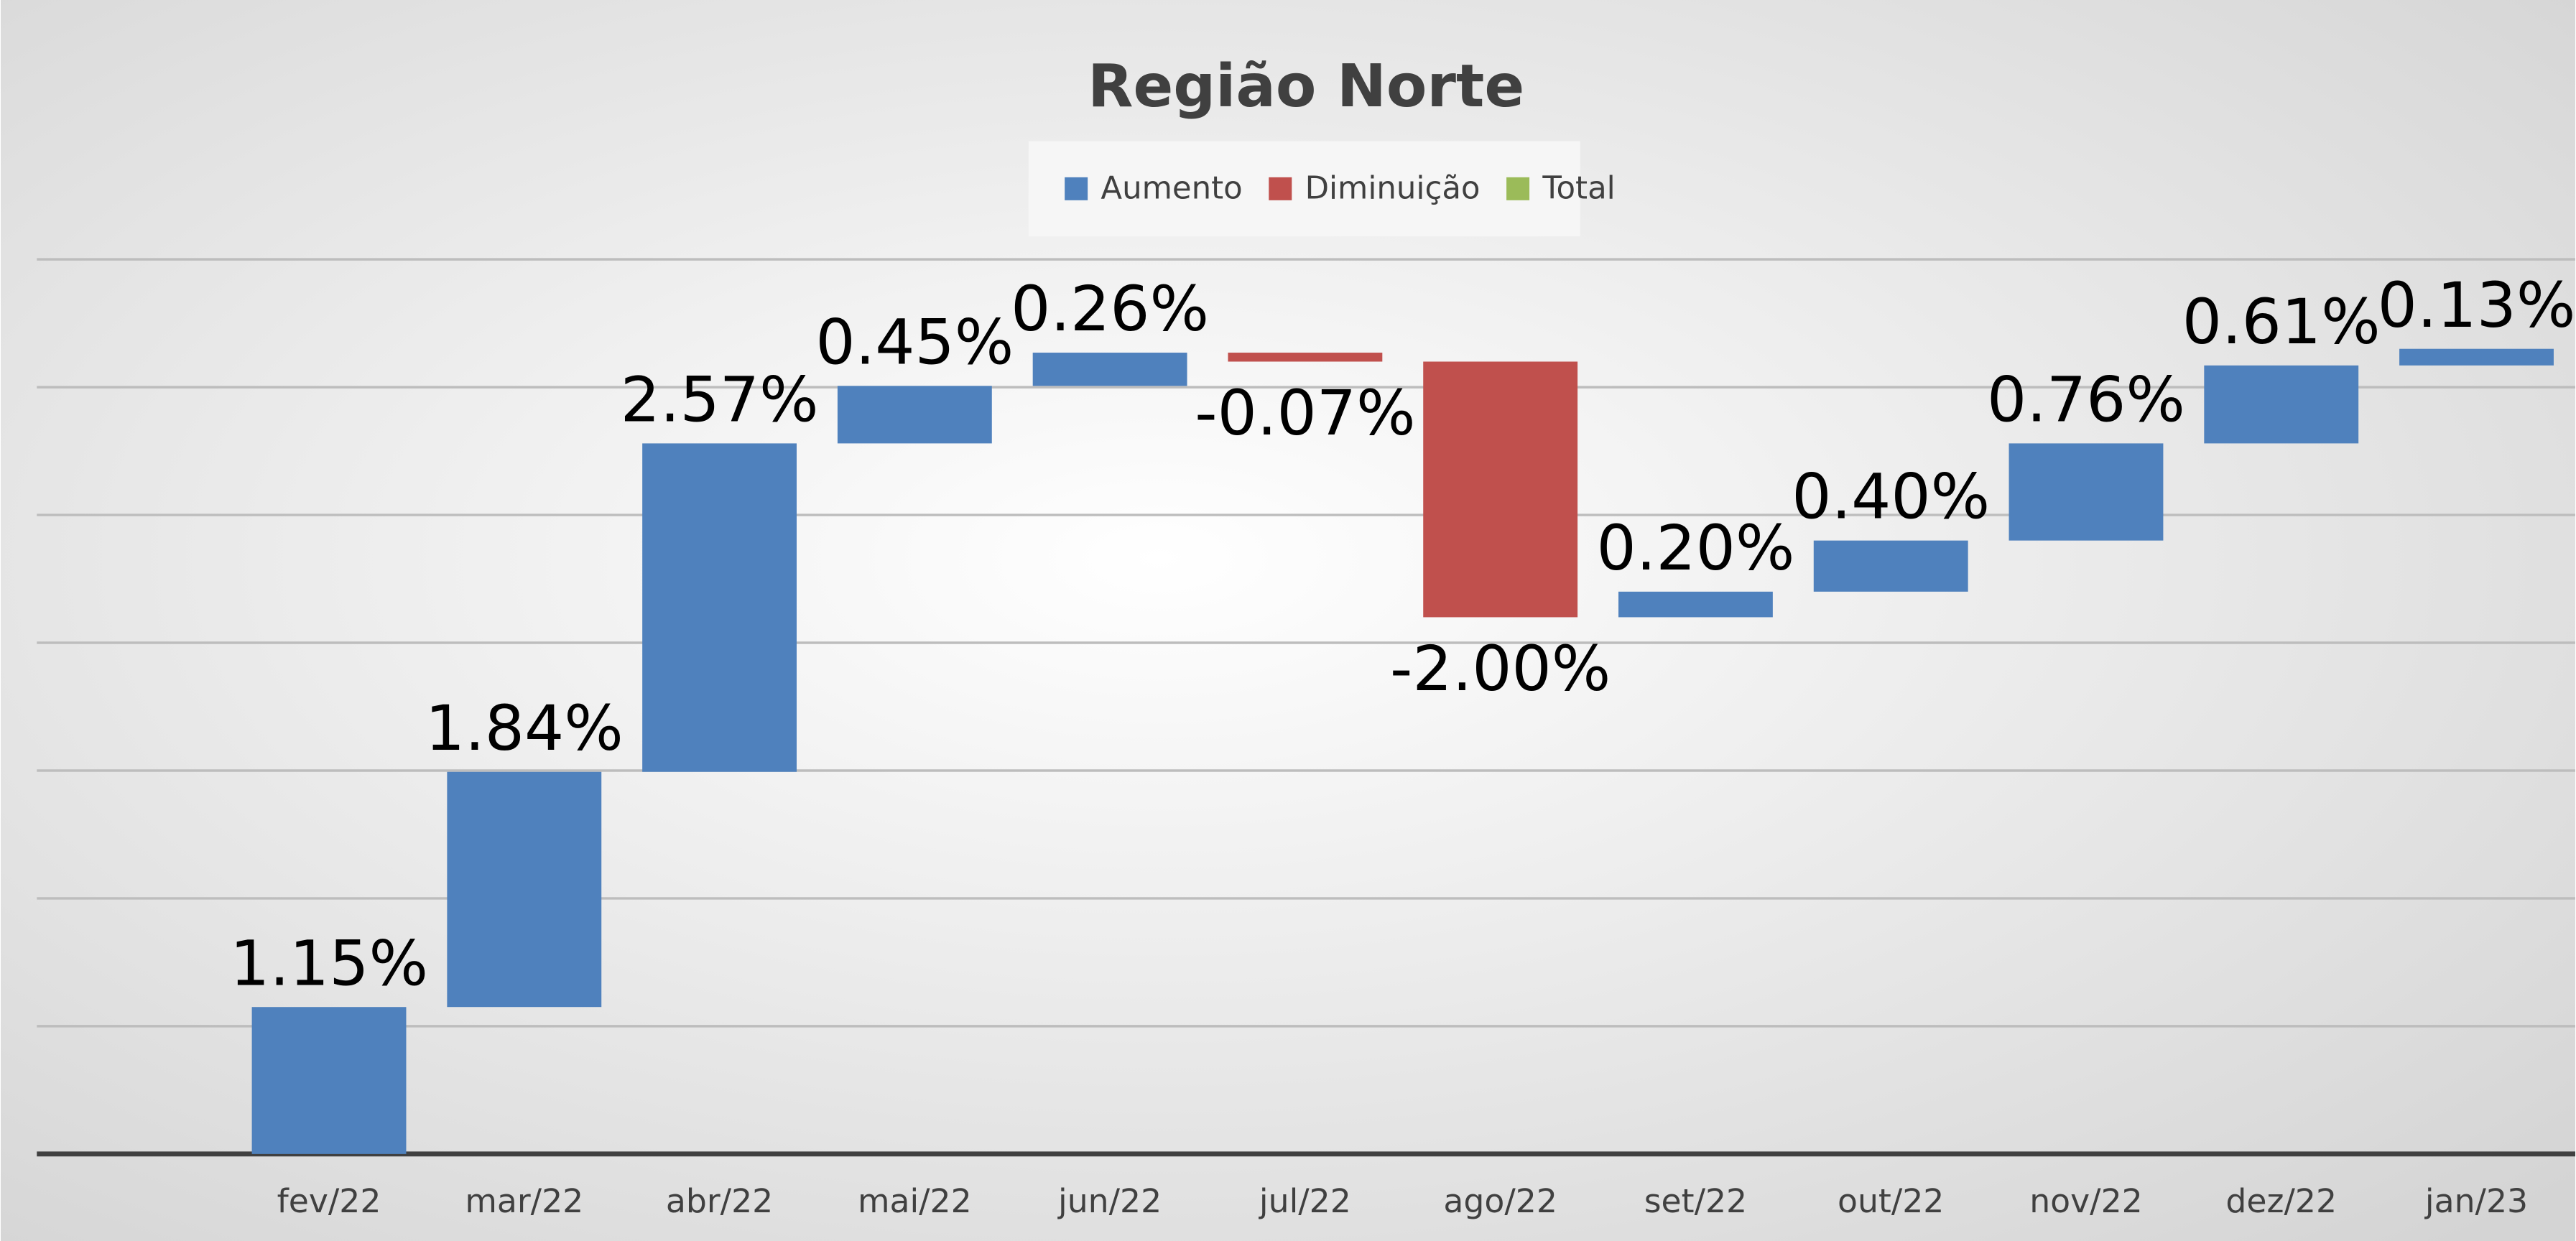 Image resolution: width=2576 pixels, height=1241 pixels. Describe the element at coordinates (720, 399) in the screenshot. I see `data-label: 2.57%` at that location.